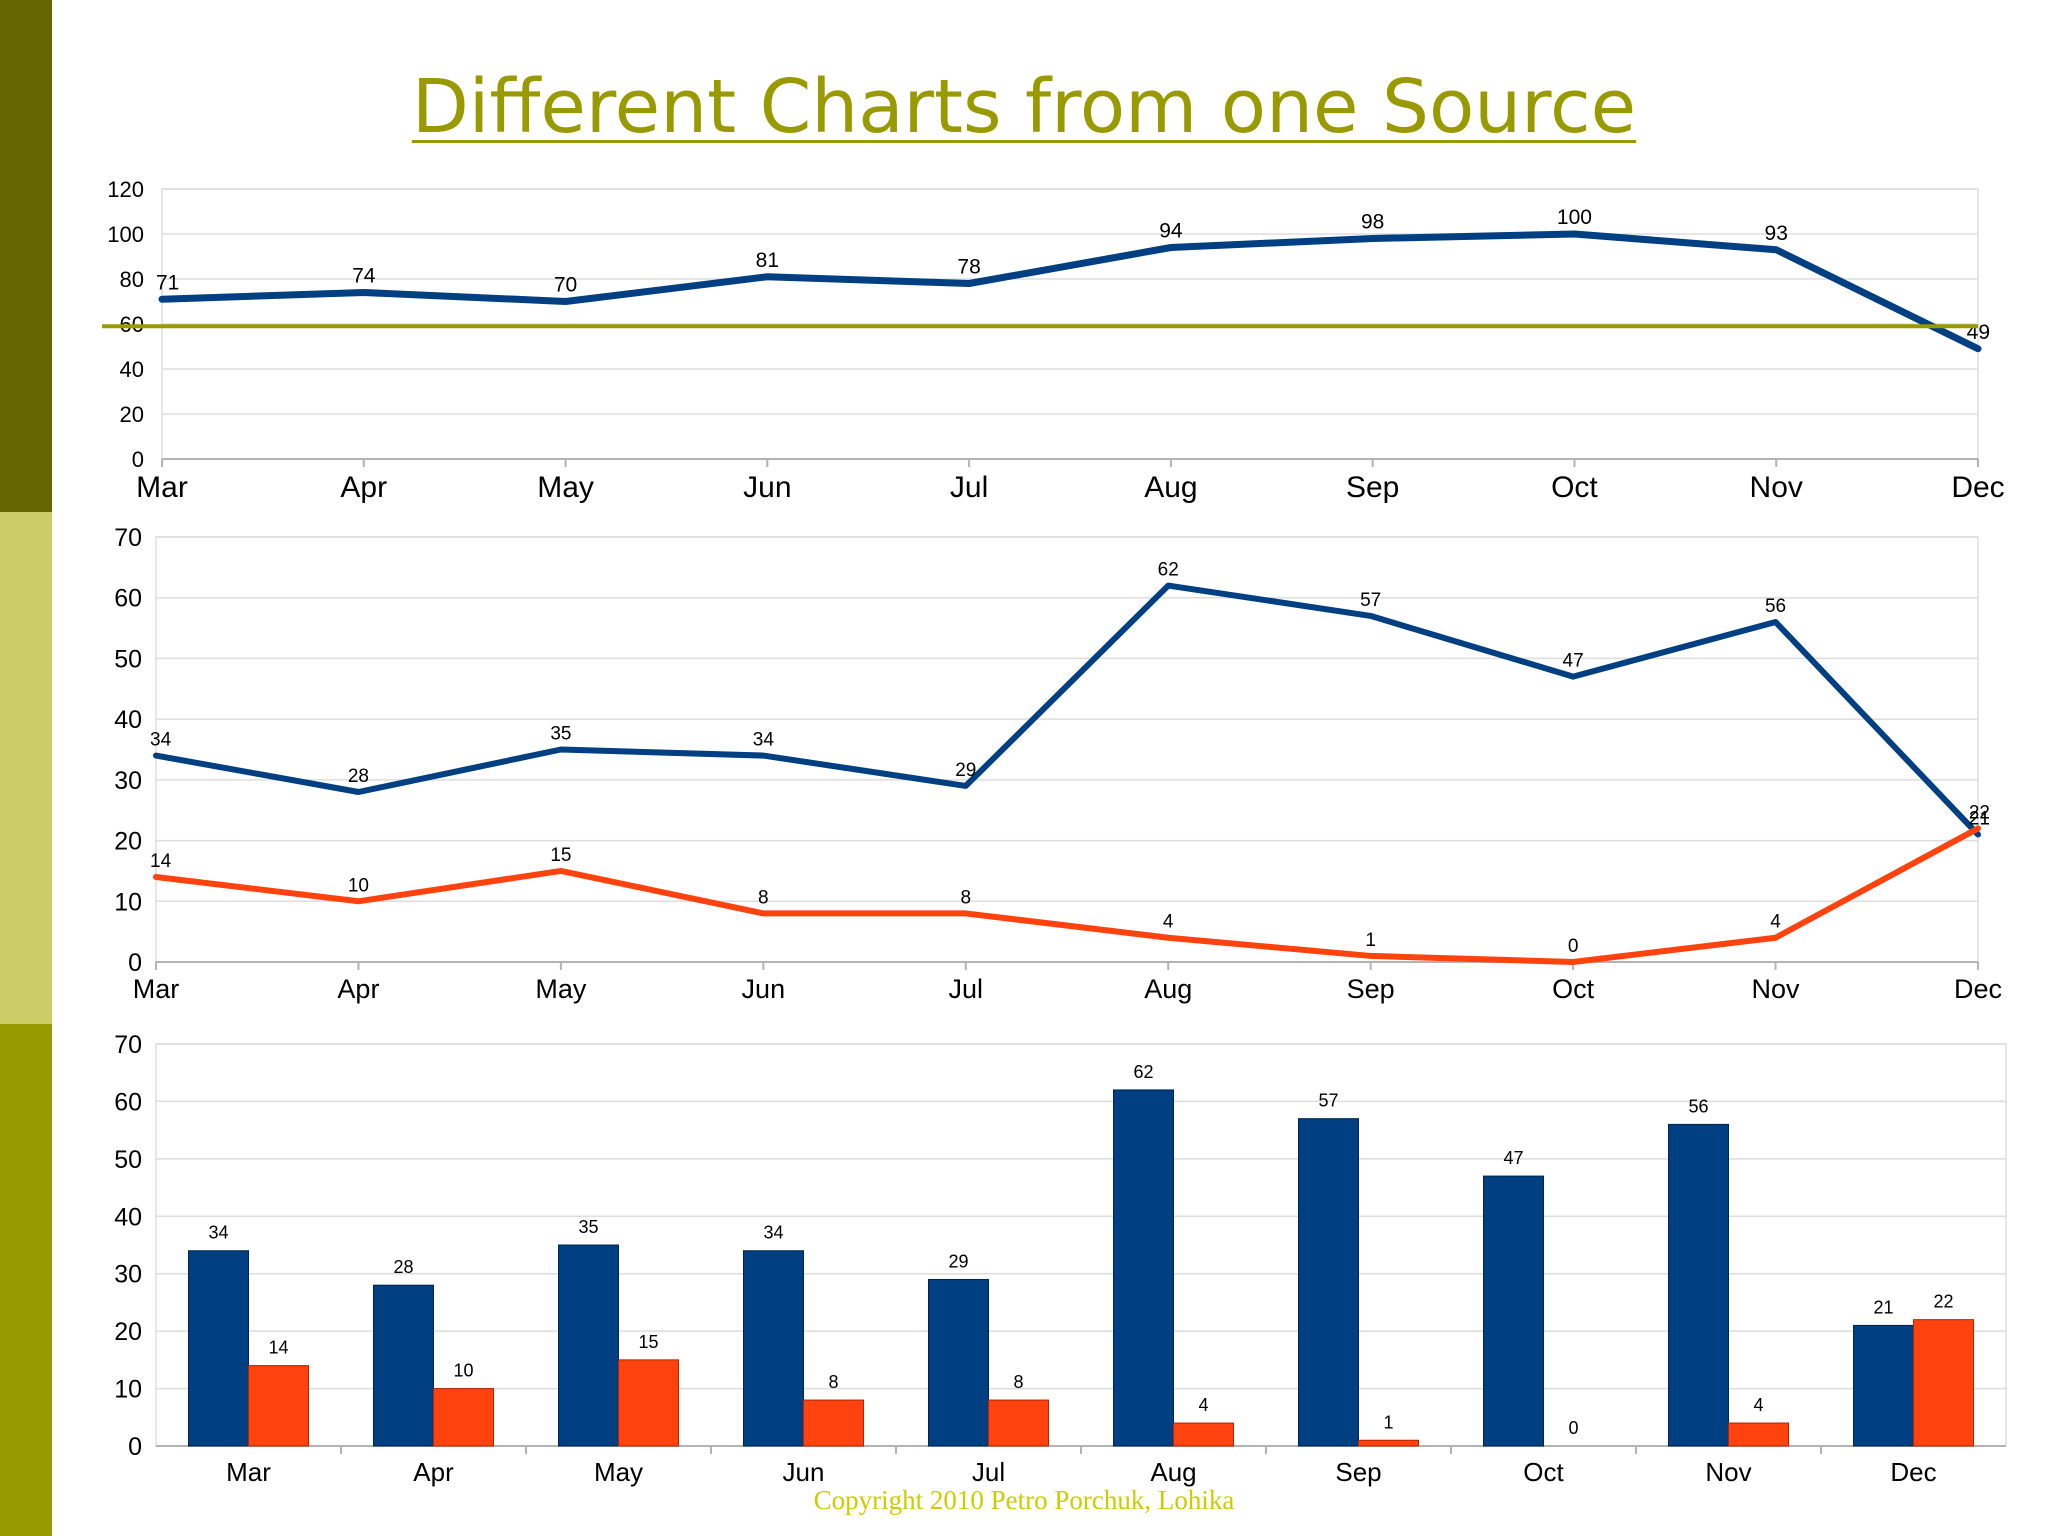  What do you see at coordinates (358, 885) in the screenshot?
I see `chart-2-series-2-data-label: 10` at bounding box center [358, 885].